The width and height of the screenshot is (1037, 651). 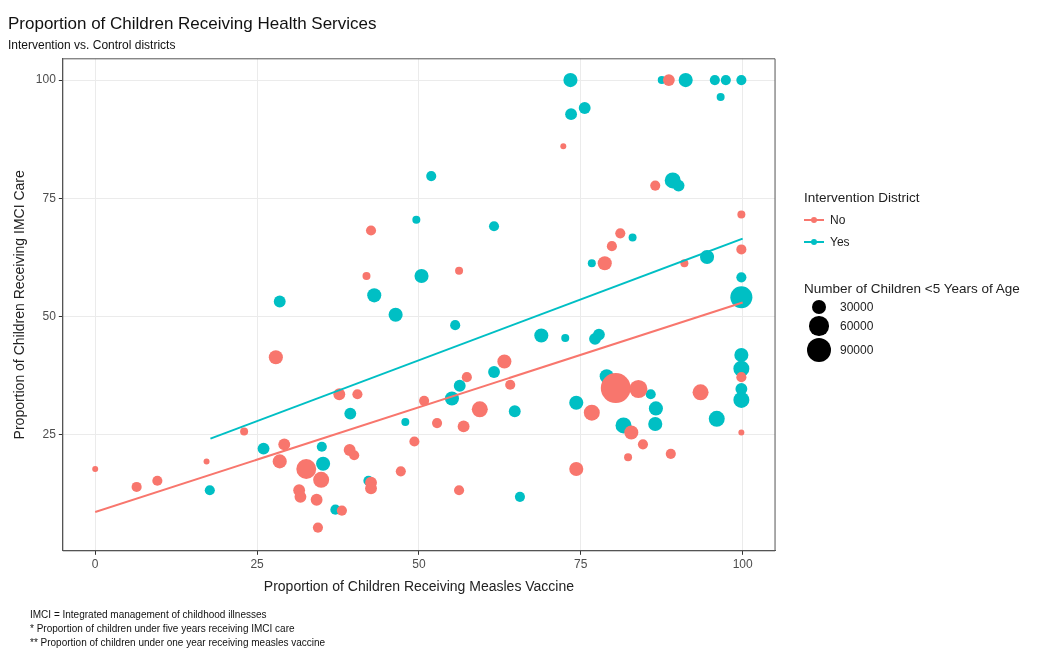 I want to click on x-tick-label: 0, so click(x=95, y=564).